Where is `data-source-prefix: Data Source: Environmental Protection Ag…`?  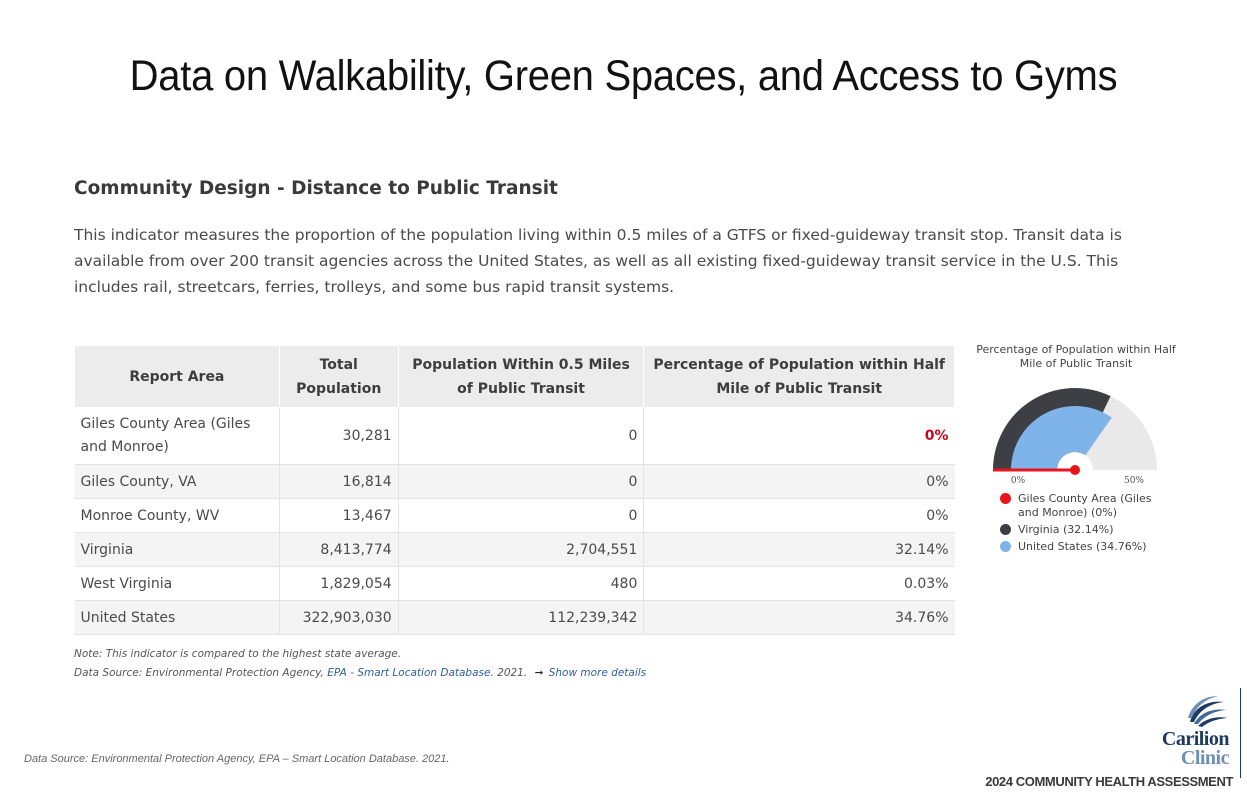 data-source-prefix: Data Source: Environmental Protection Ag… is located at coordinates (199, 673).